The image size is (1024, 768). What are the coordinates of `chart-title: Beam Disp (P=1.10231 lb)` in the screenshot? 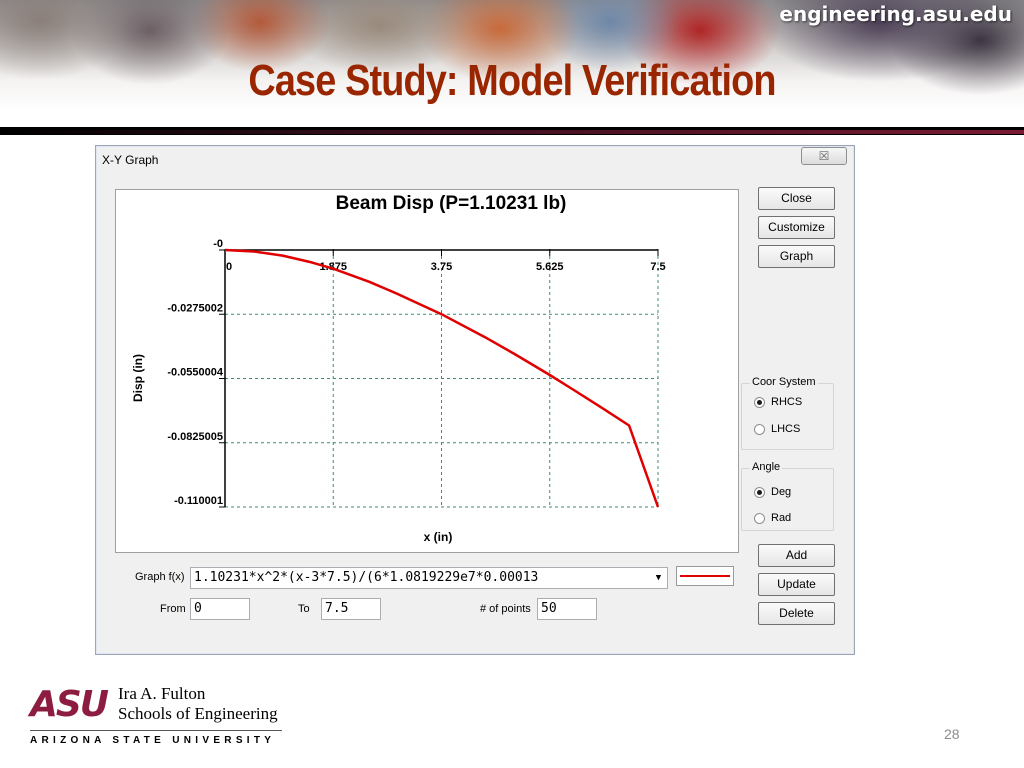 It's located at (451, 203).